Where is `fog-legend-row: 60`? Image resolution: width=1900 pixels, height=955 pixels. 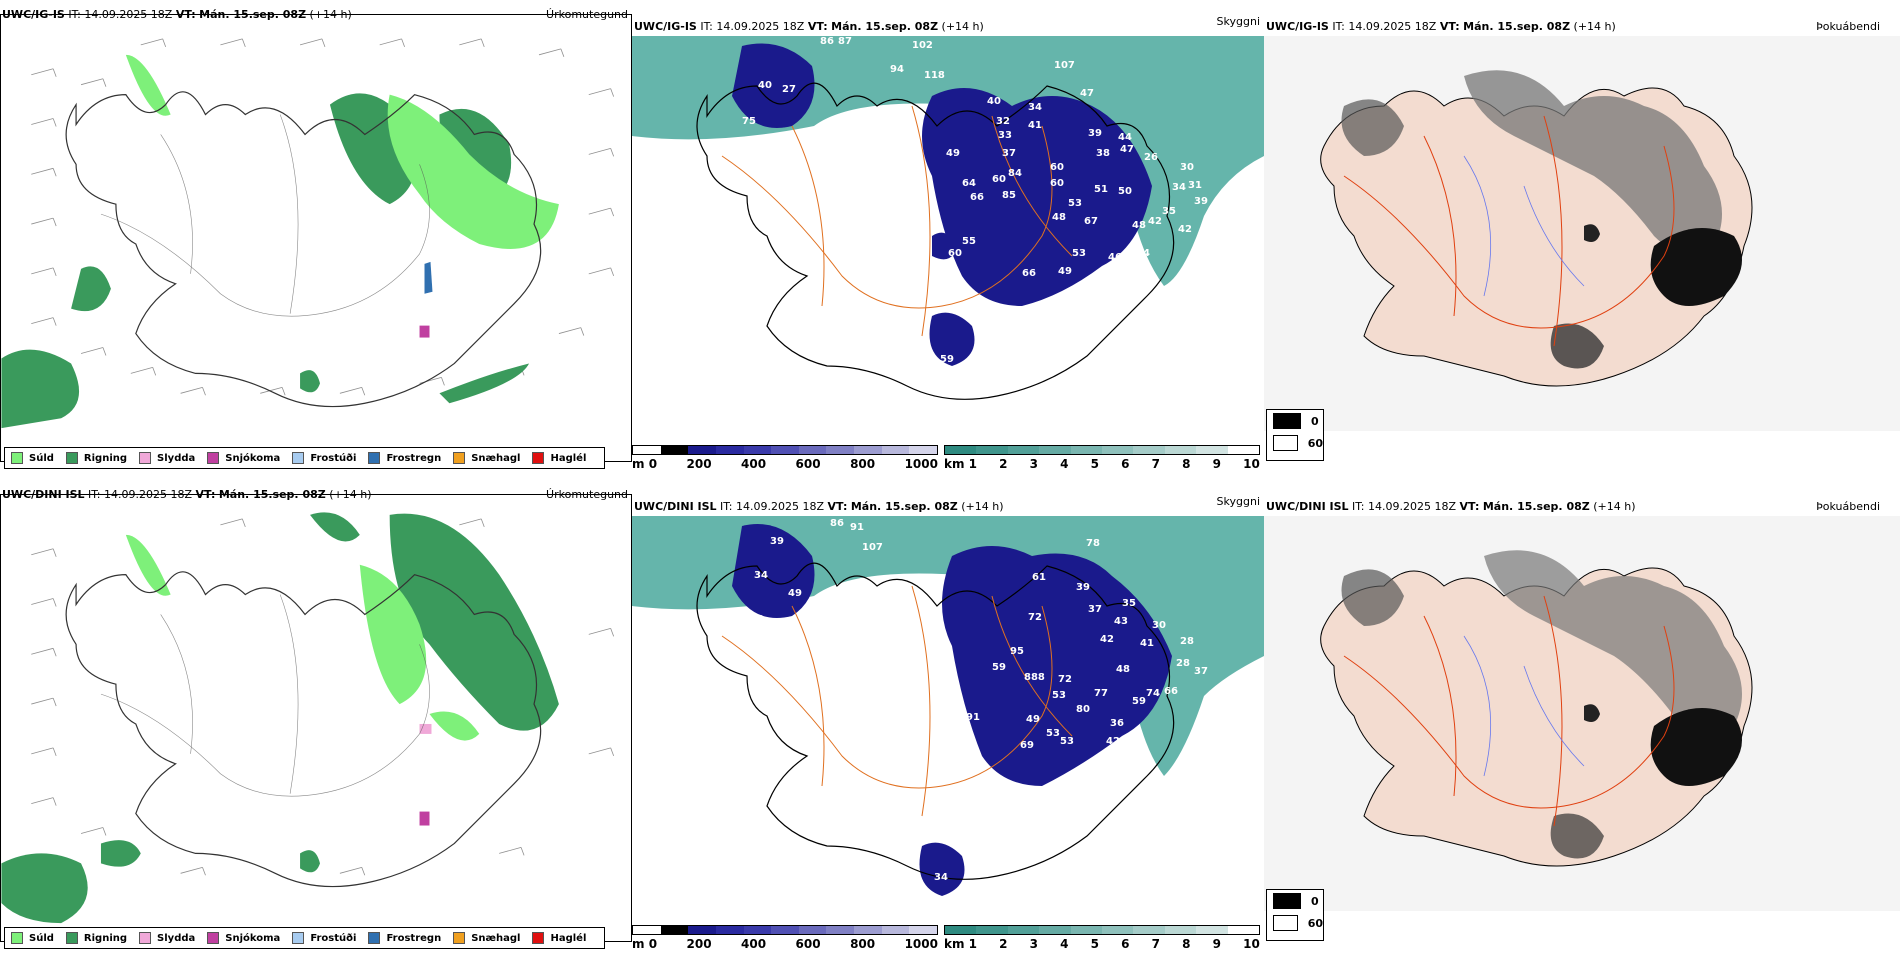 fog-legend-row: 60 is located at coordinates (1295, 443).